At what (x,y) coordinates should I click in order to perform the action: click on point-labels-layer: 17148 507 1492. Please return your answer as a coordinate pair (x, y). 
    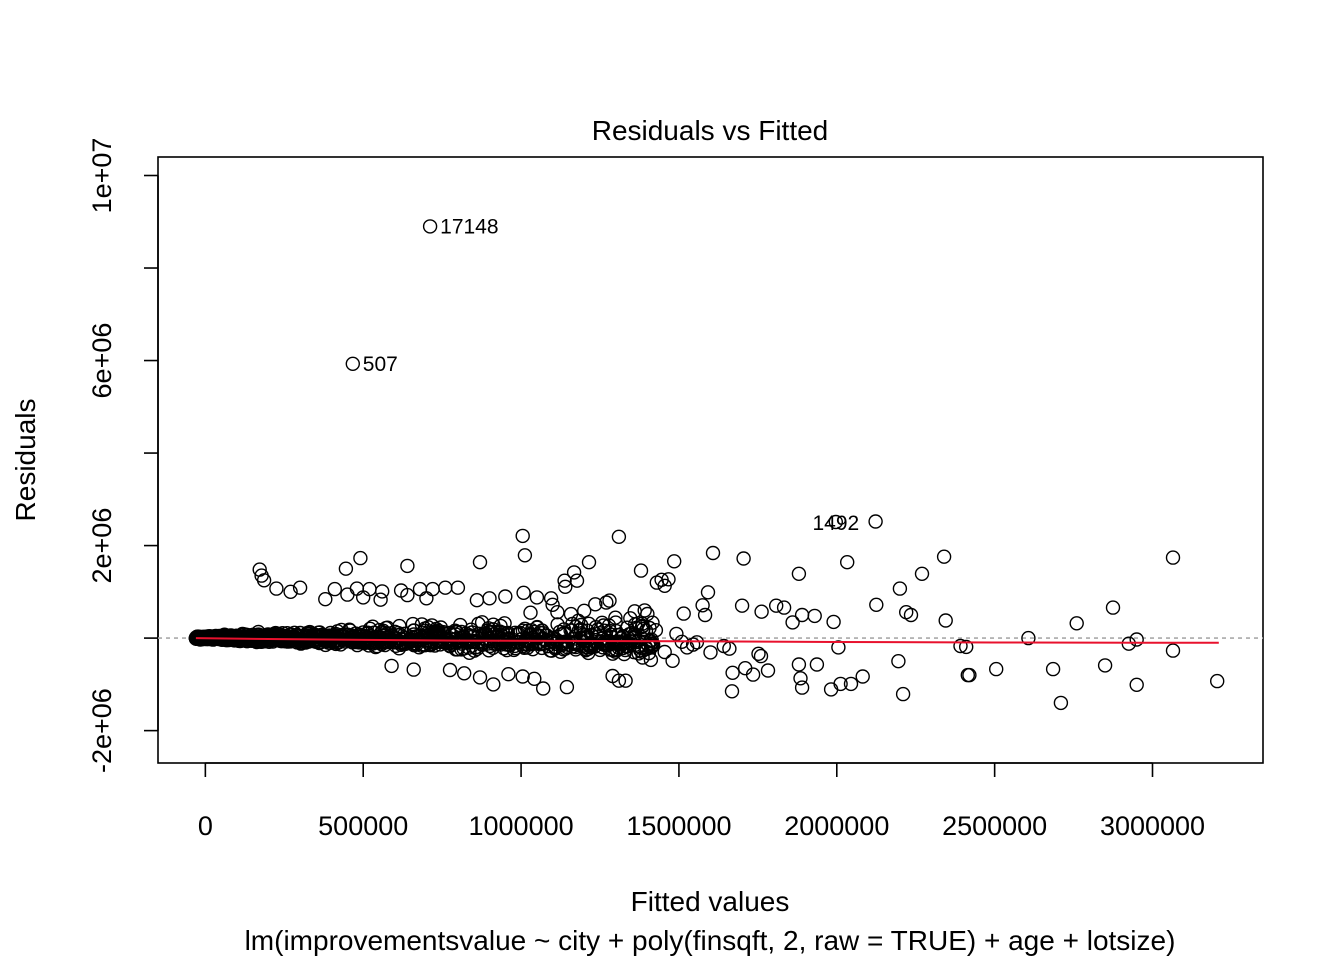
    Looking at the image, I should click on (611, 375).